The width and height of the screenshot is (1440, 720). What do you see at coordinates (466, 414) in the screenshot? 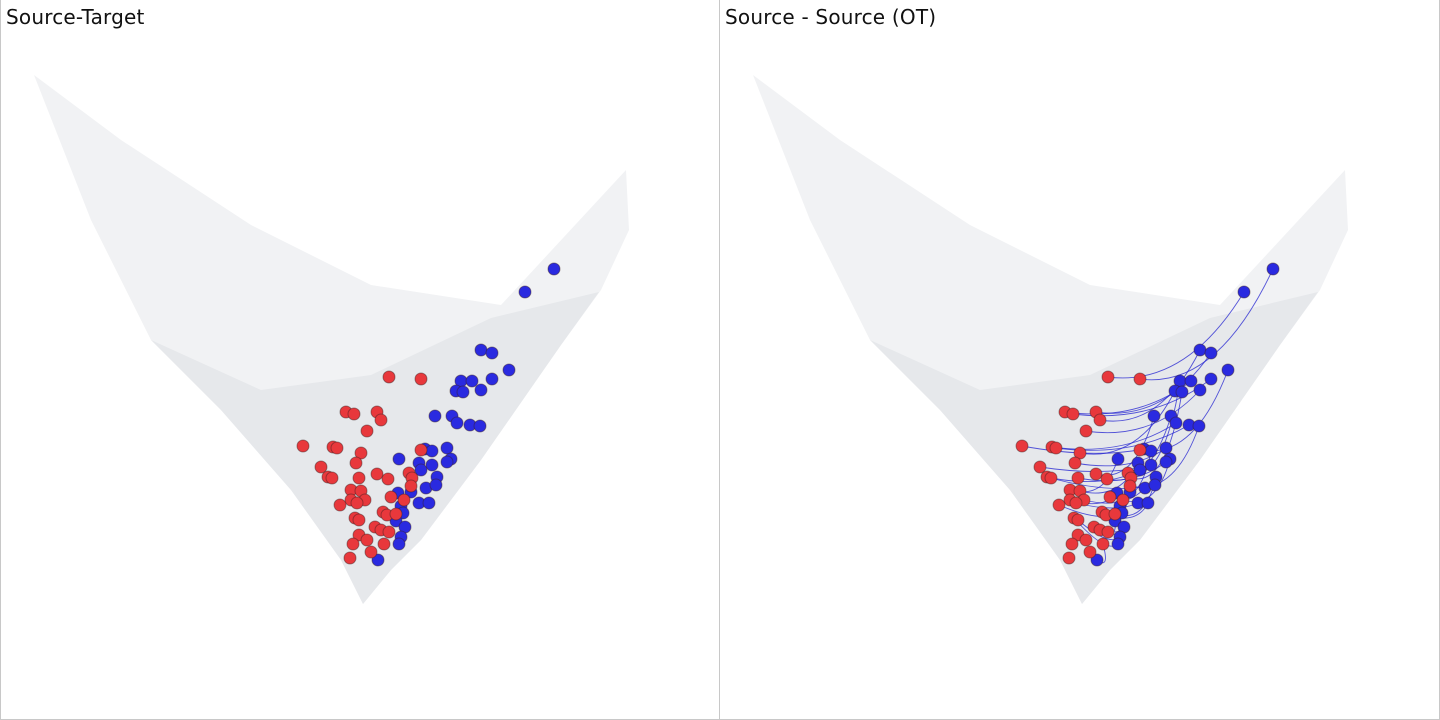
I see `target-group` at bounding box center [466, 414].